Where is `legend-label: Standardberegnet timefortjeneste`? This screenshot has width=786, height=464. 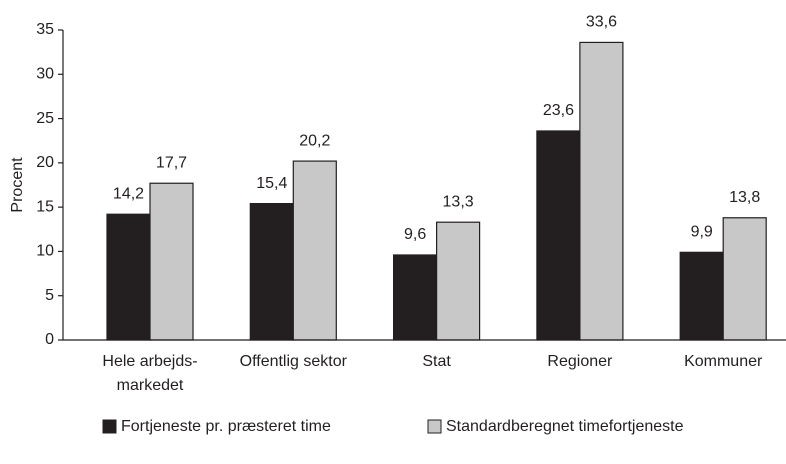 legend-label: Standardberegnet timefortjeneste is located at coordinates (565, 426).